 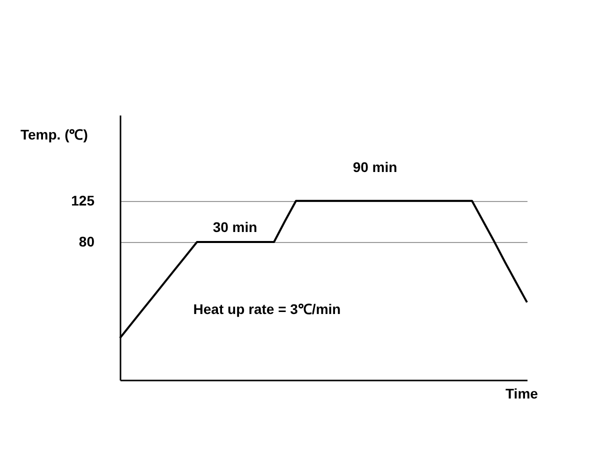 What do you see at coordinates (86, 242) in the screenshot?
I see `y-tick-label: 80` at bounding box center [86, 242].